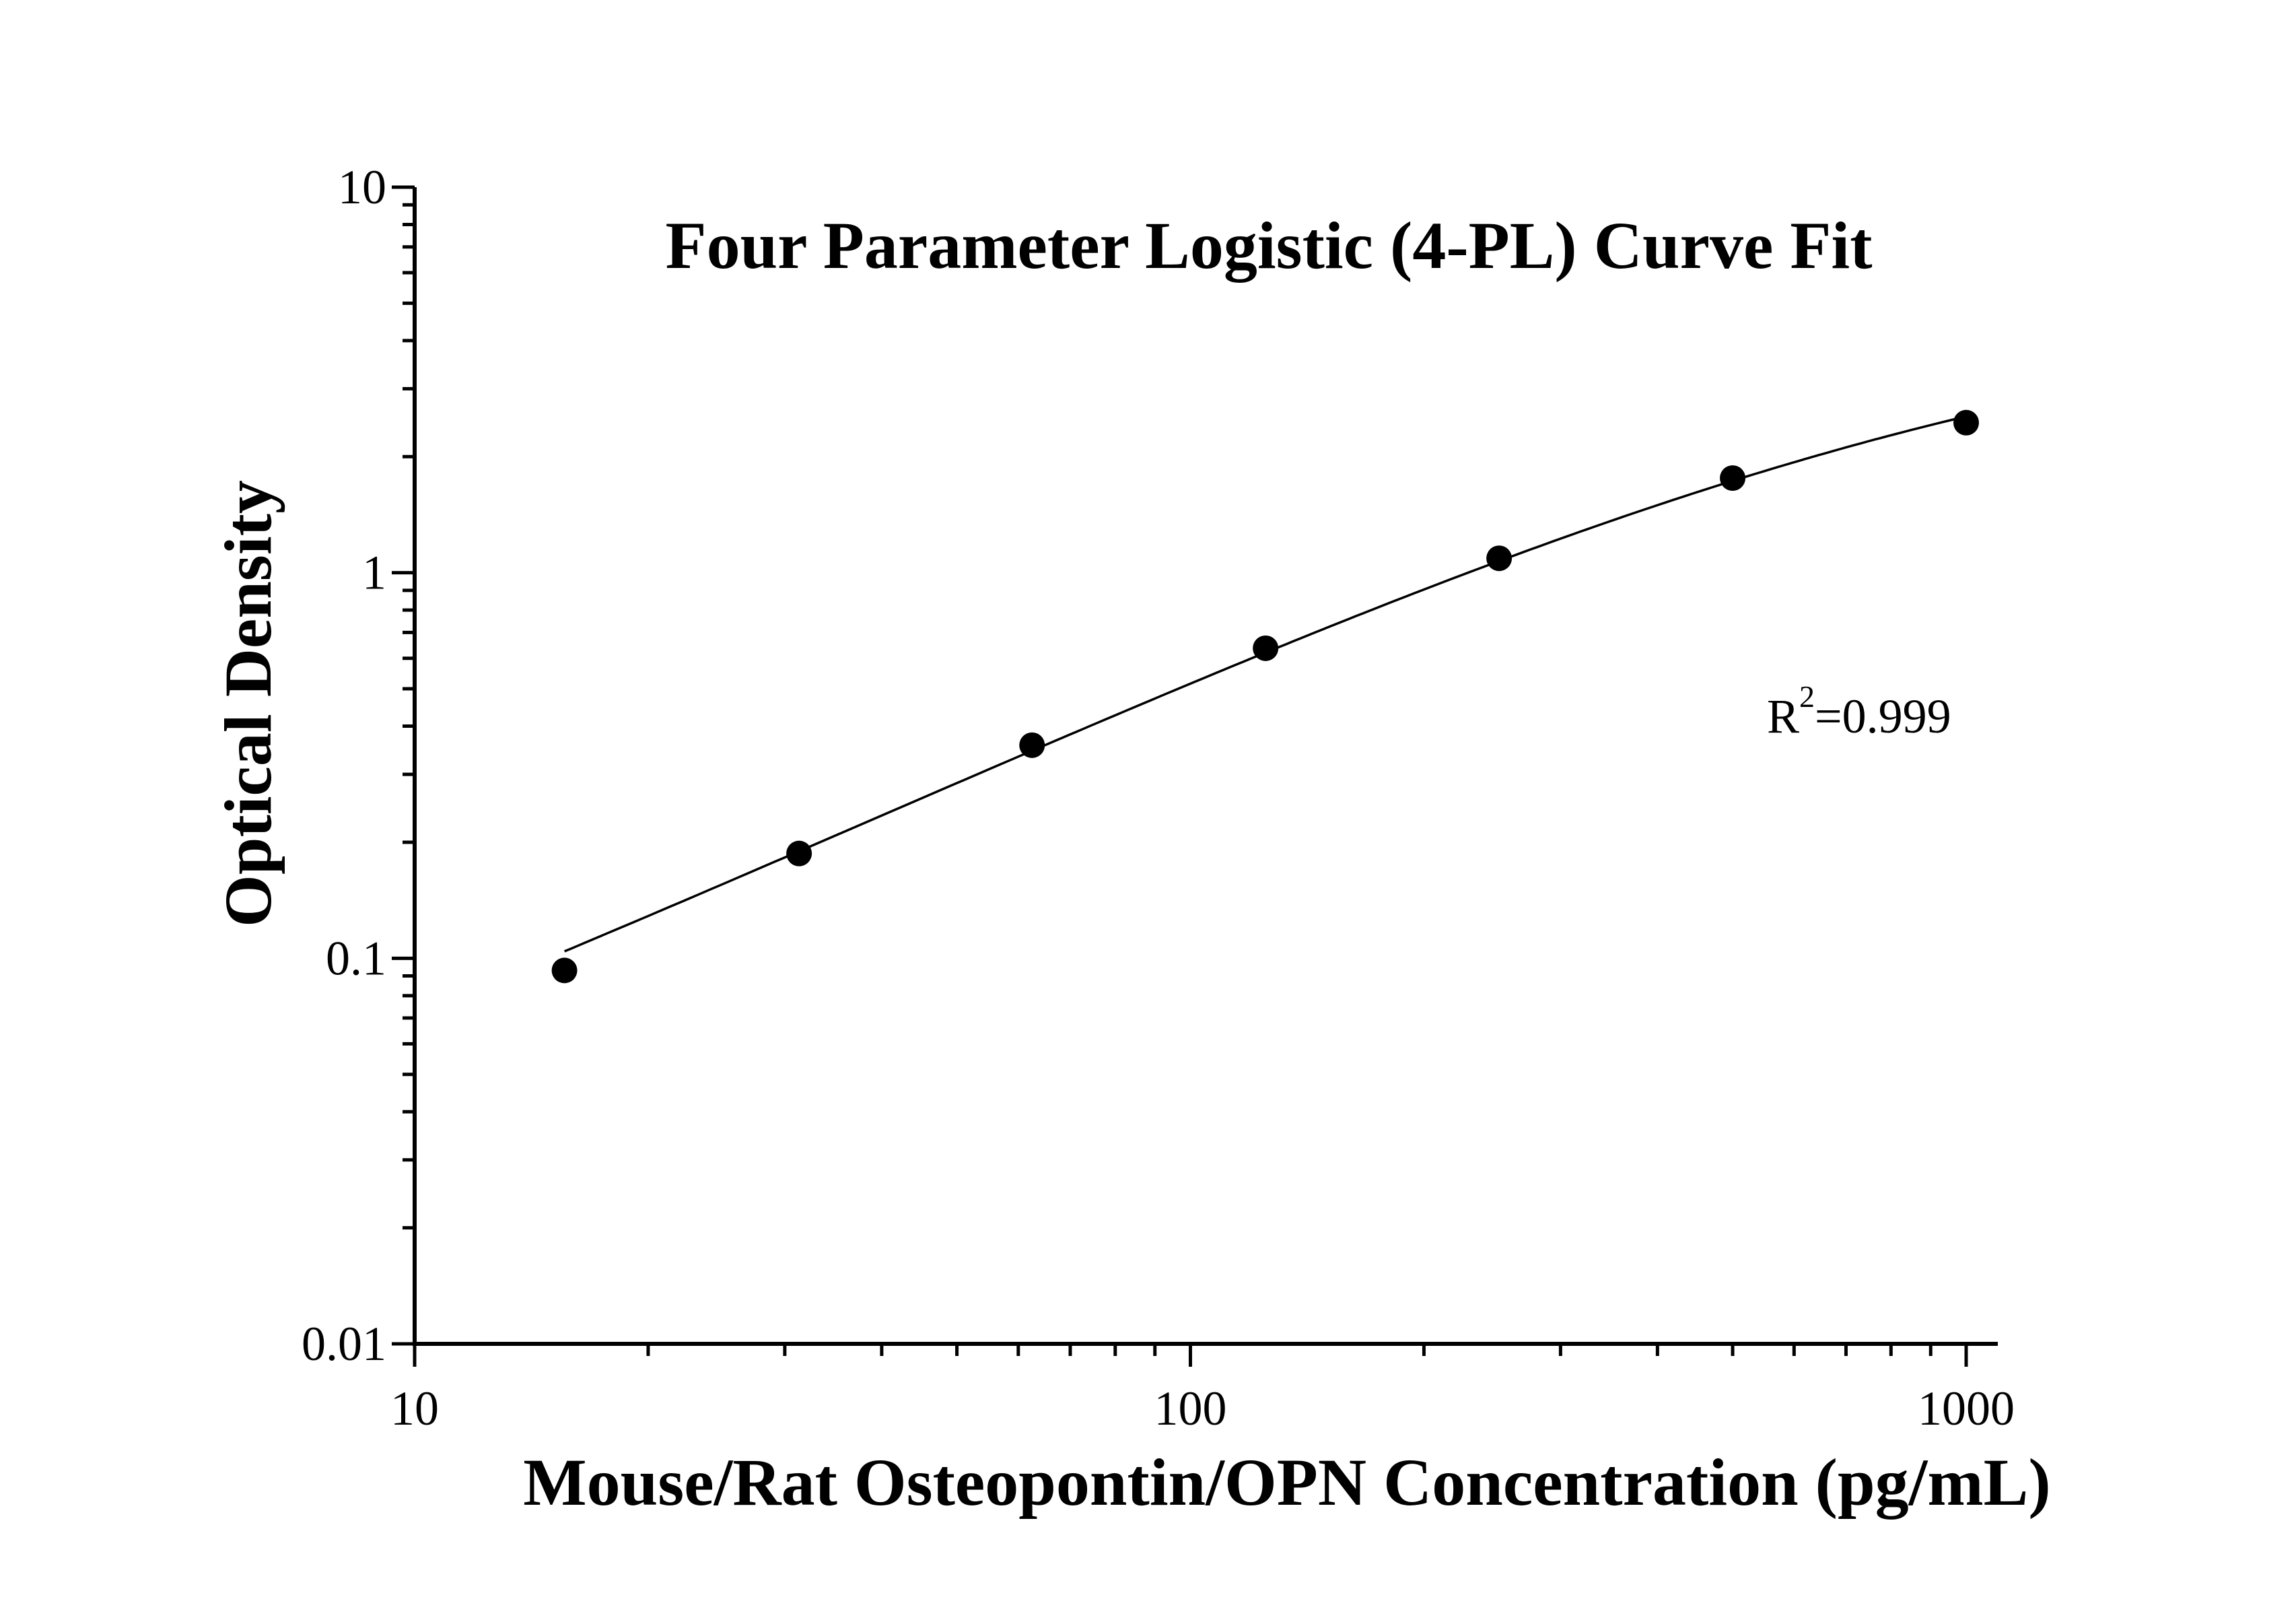 The image size is (2296, 1597). Describe the element at coordinates (1190, 1408) in the screenshot. I see `x-tick-label: 100` at that location.